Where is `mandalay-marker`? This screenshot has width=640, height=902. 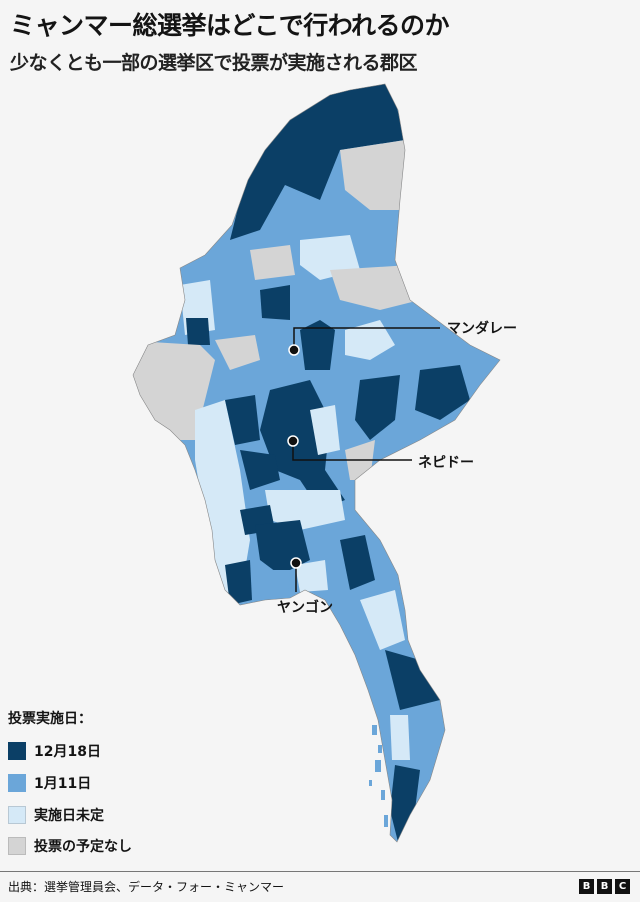 mandalay-marker is located at coordinates (364, 341).